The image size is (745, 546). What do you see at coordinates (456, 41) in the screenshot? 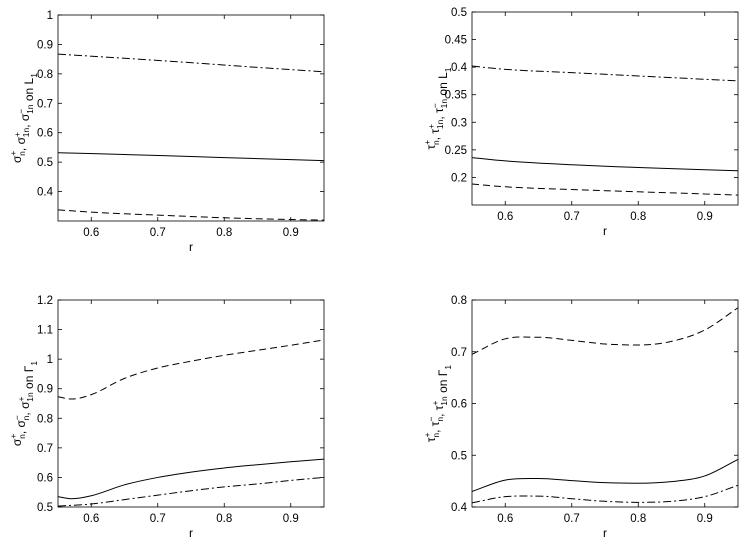
I see `y-tick-label: 0.45` at bounding box center [456, 41].